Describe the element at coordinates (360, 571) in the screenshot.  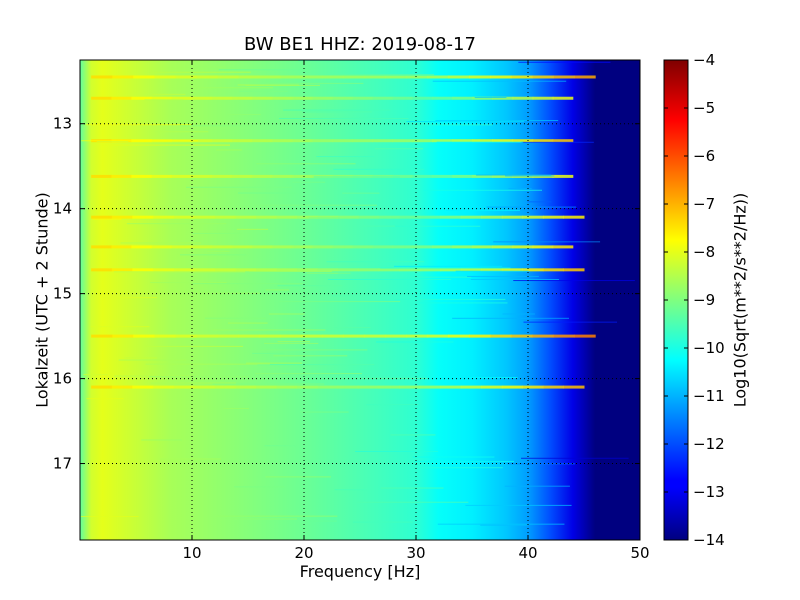
I see `x-axis-label: Frequency [Hz]` at that location.